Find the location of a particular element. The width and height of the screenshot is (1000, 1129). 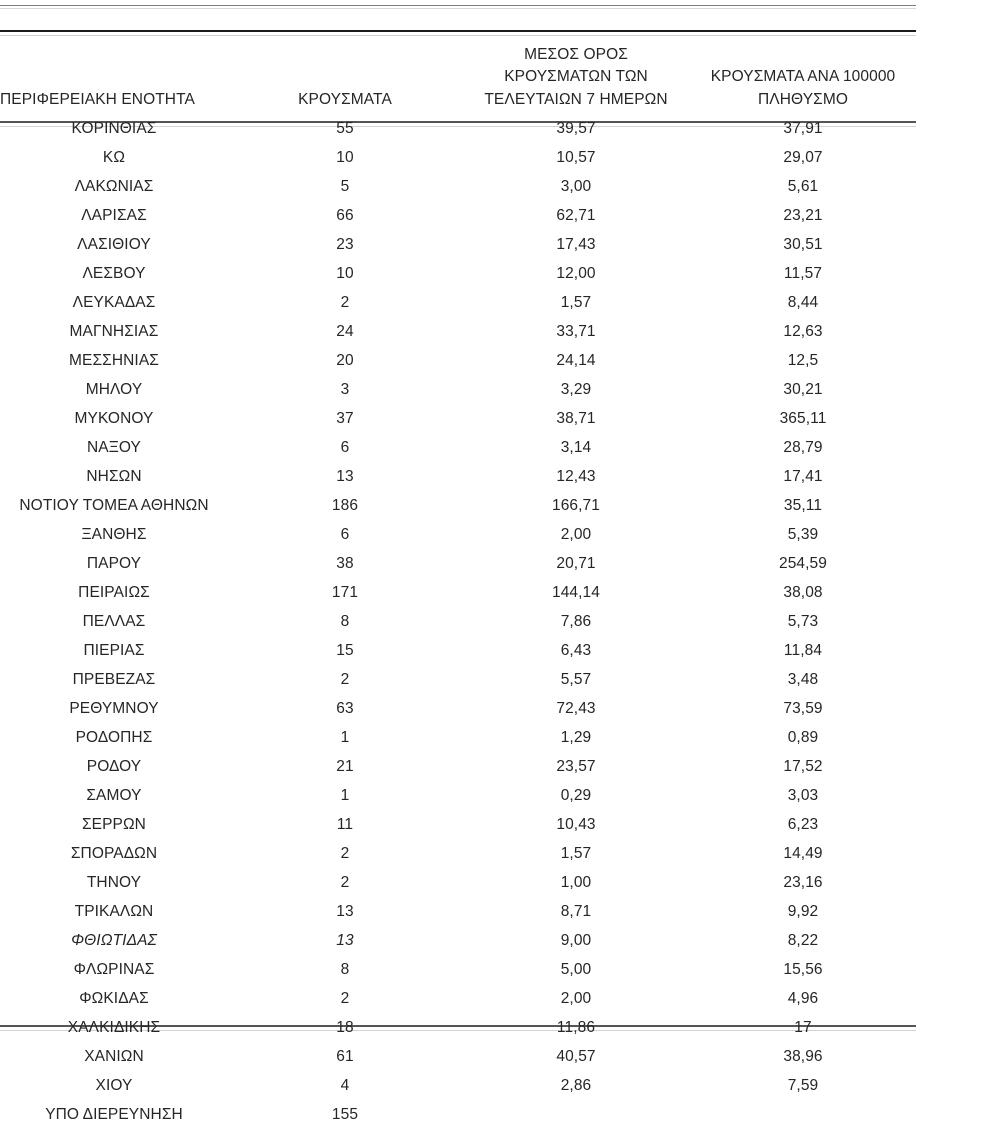

cell-per100k: 8,44 is located at coordinates (803, 302).